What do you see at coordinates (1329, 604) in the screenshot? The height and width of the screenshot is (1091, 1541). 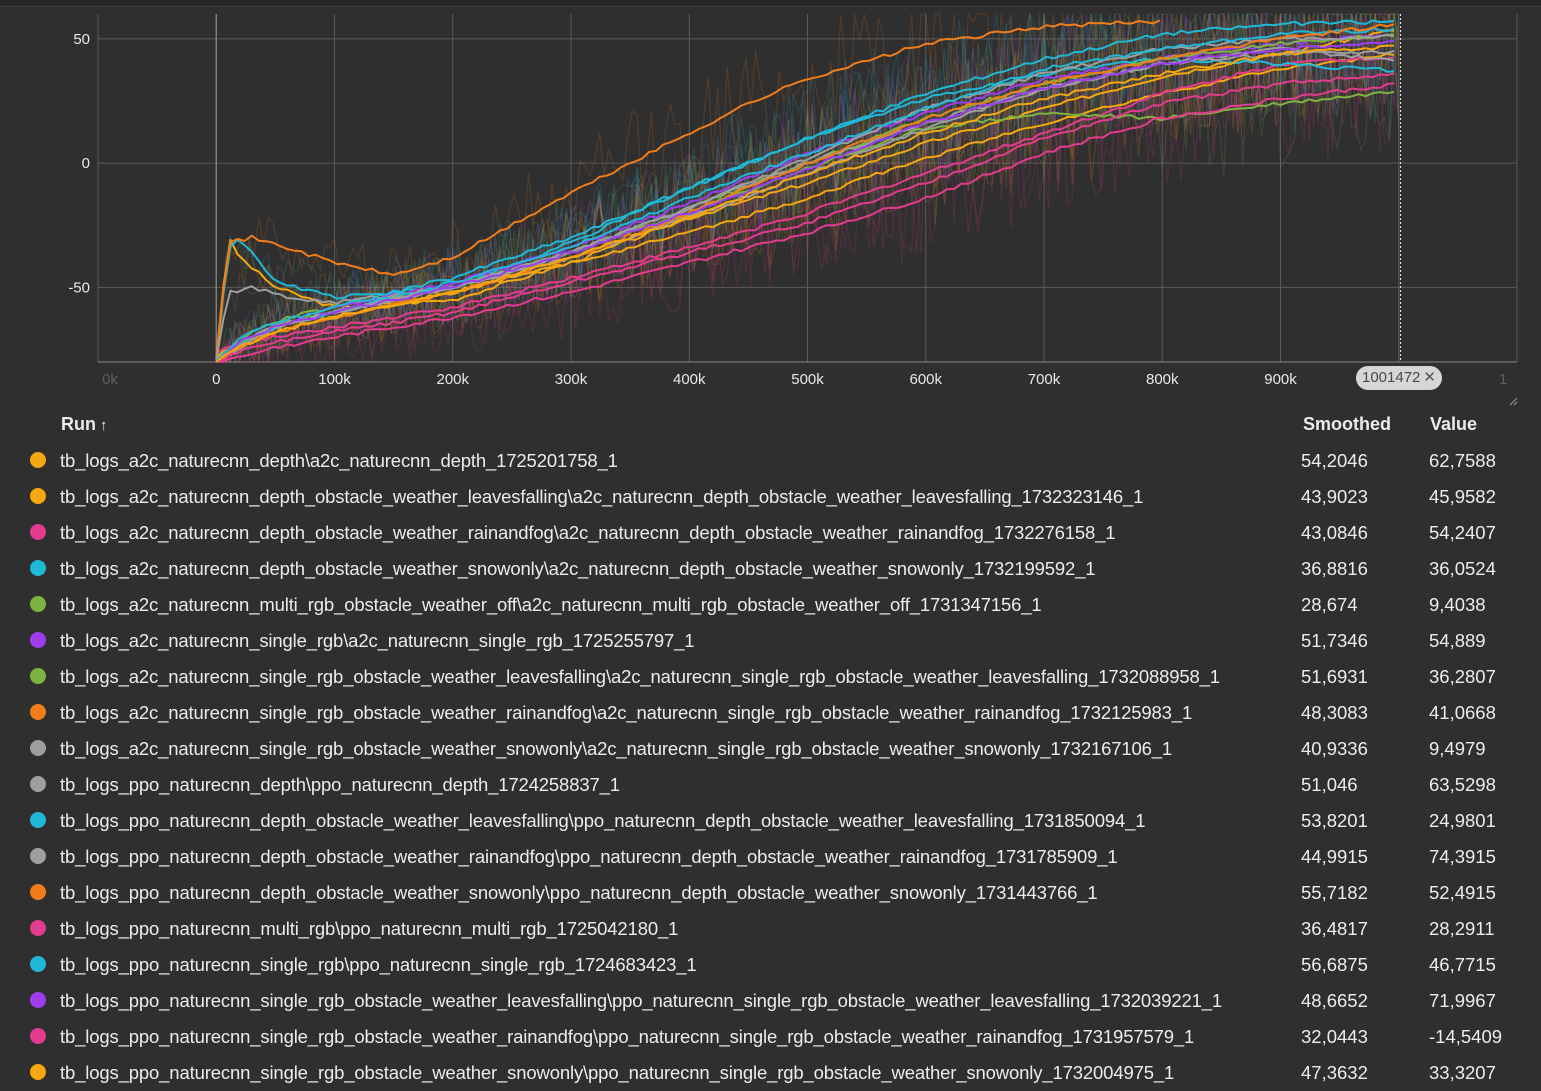 I see `smoothed-value: 28,674` at bounding box center [1329, 604].